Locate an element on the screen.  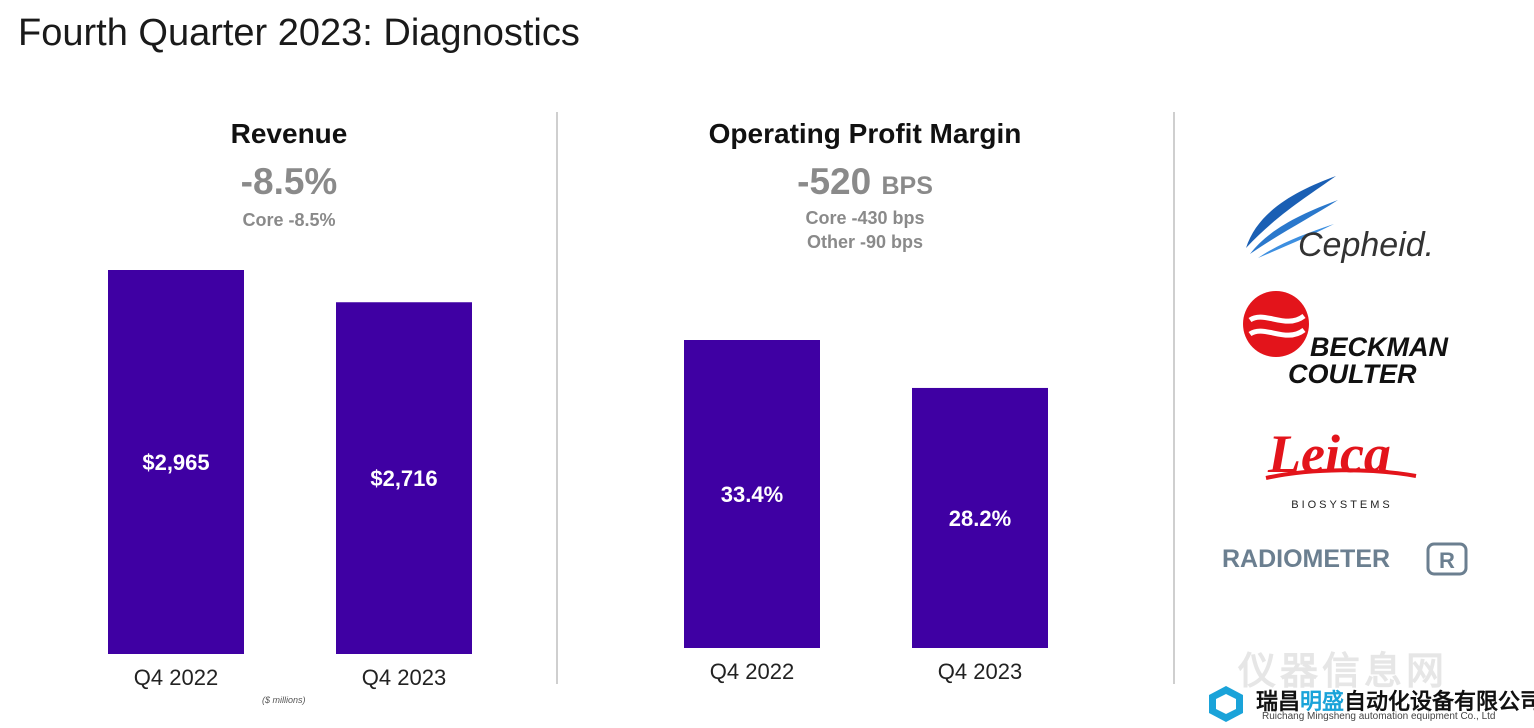
leica-mark-icon: Leica BIOSYSTEMS is located at coordinates (1341, 467).